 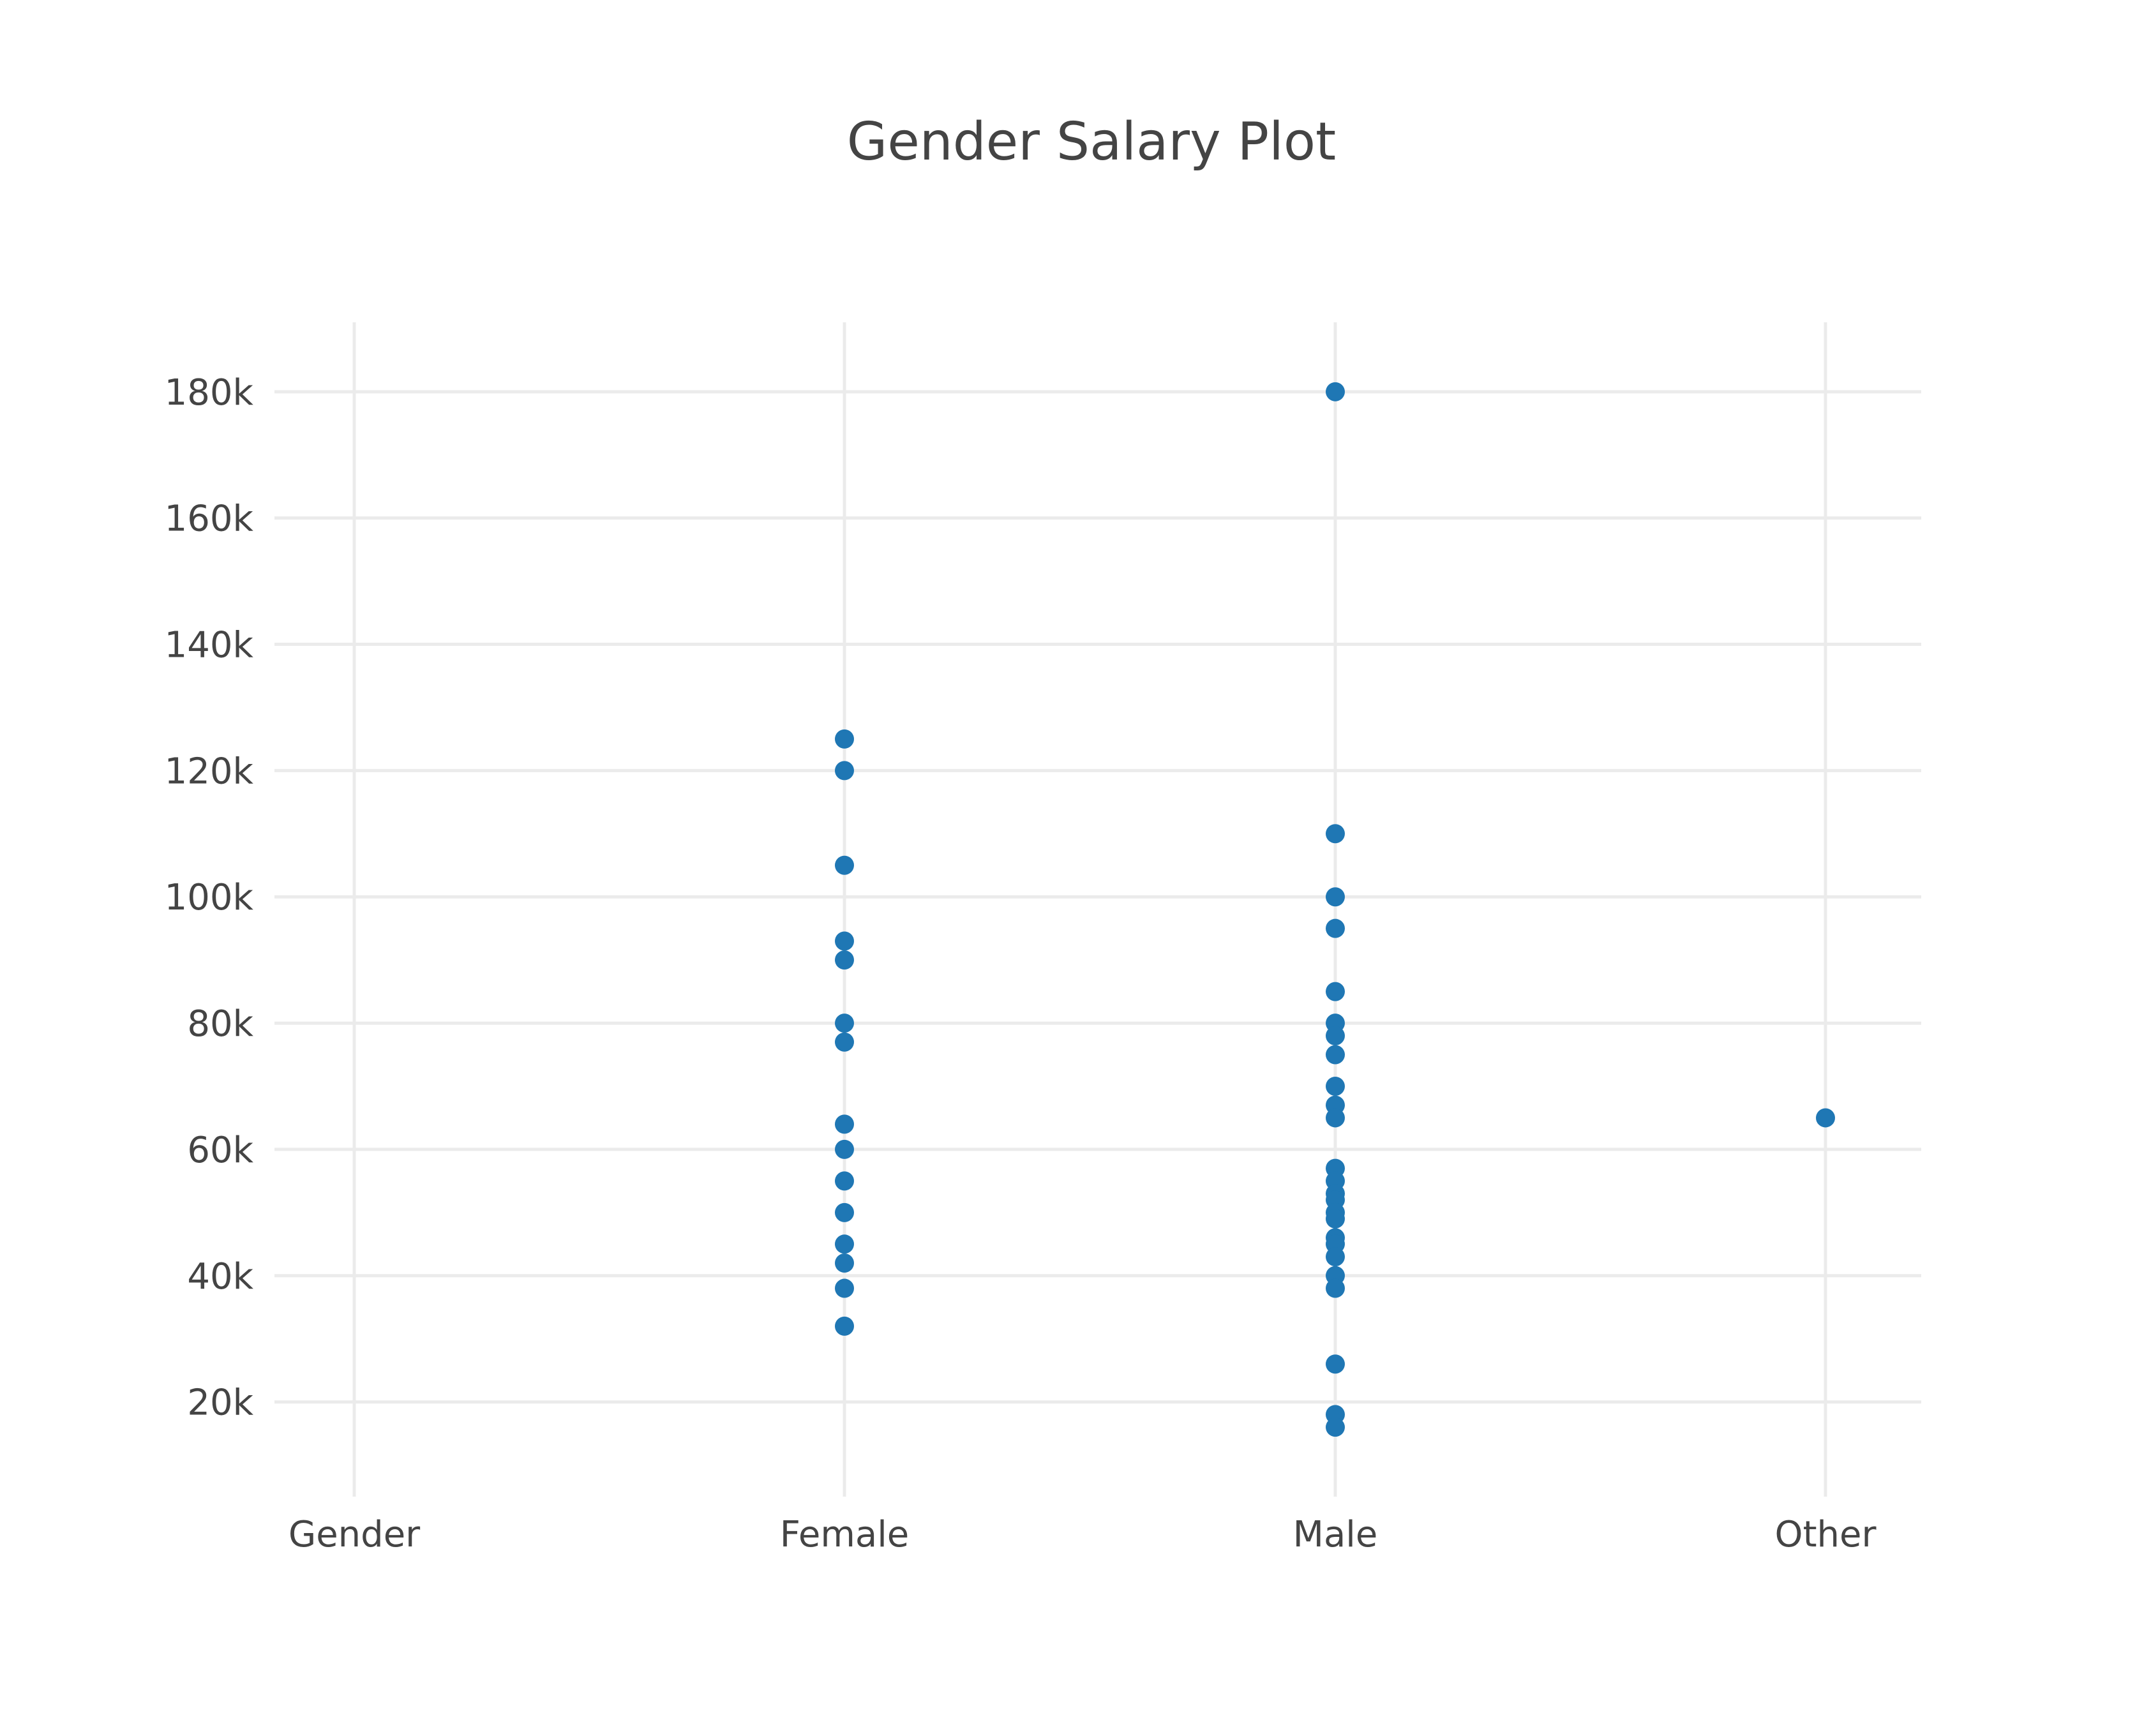 I want to click on y-tick-label: 80k, so click(x=220, y=1024).